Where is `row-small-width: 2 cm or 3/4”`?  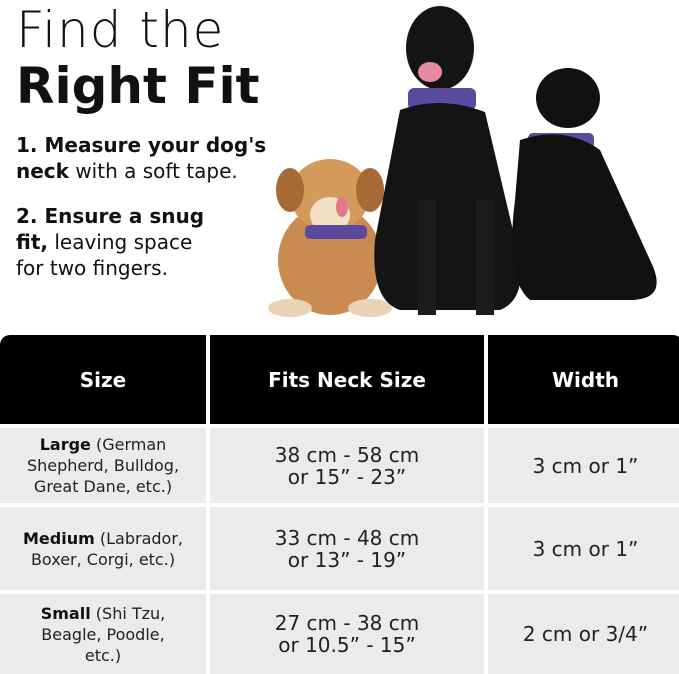 row-small-width: 2 cm or 3/4” is located at coordinates (583, 634).